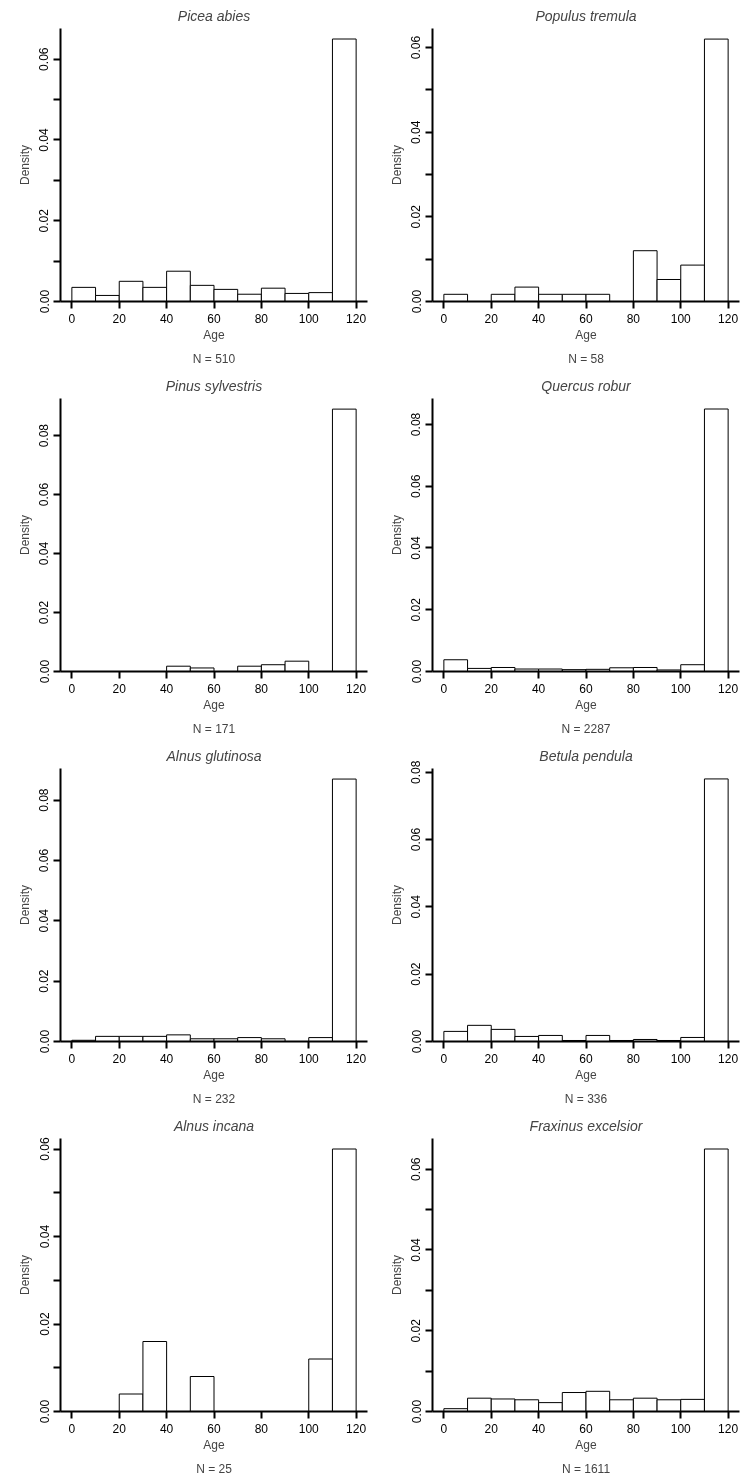 Image resolution: width=745 pixels, height=1481 pixels. I want to click on chart-title: Populus tremula, so click(586, 15).